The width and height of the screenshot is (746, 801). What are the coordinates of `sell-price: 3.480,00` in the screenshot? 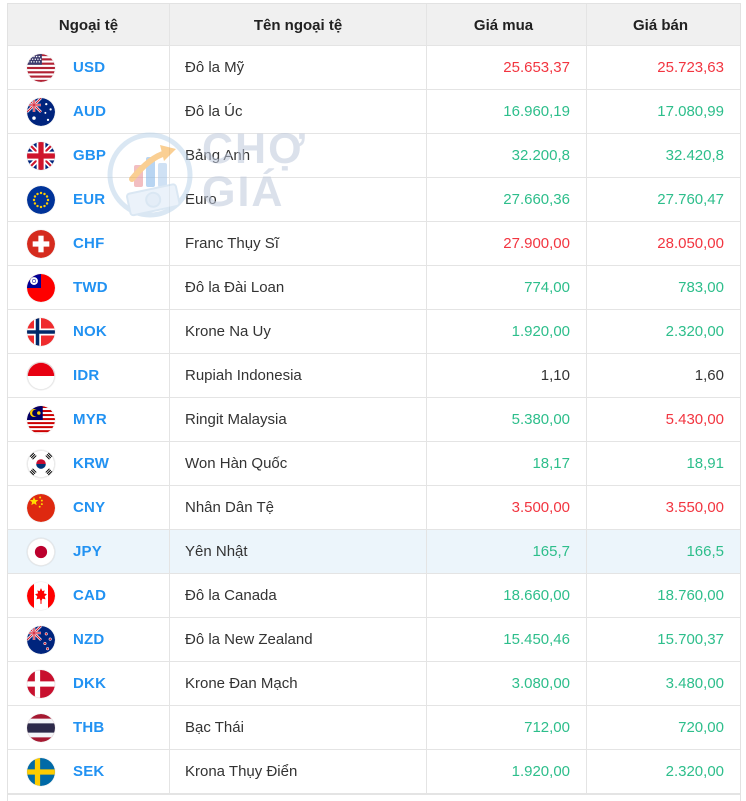 It's located at (694, 683).